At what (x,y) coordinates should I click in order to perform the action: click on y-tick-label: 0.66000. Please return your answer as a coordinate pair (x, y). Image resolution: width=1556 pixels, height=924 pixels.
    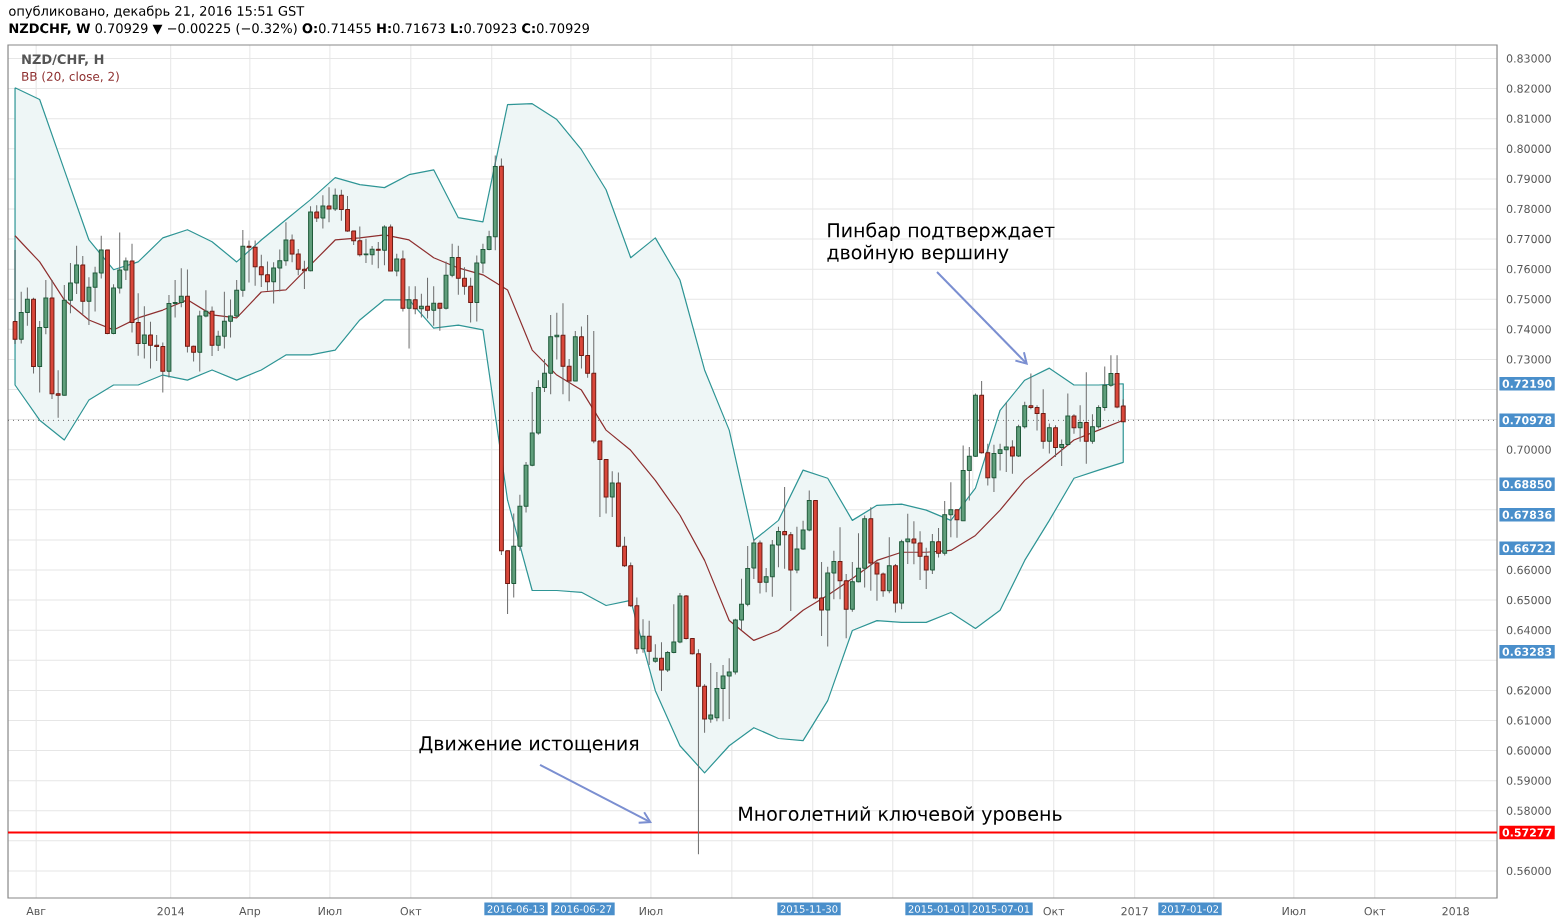
    Looking at the image, I should click on (1528, 570).